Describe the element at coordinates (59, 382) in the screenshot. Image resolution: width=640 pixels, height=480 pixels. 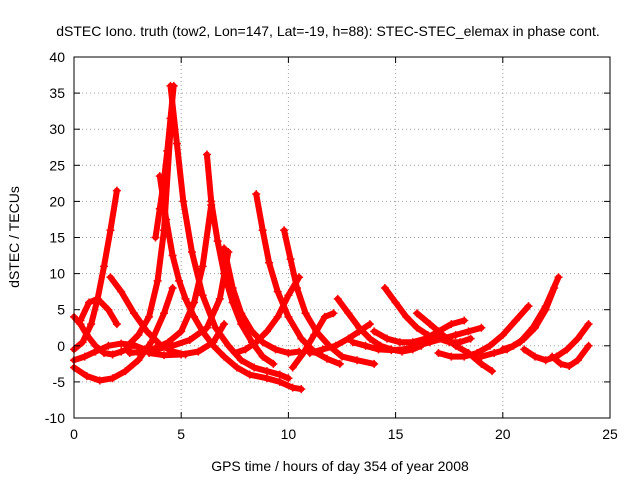
I see `y-tick-label: -5` at that location.